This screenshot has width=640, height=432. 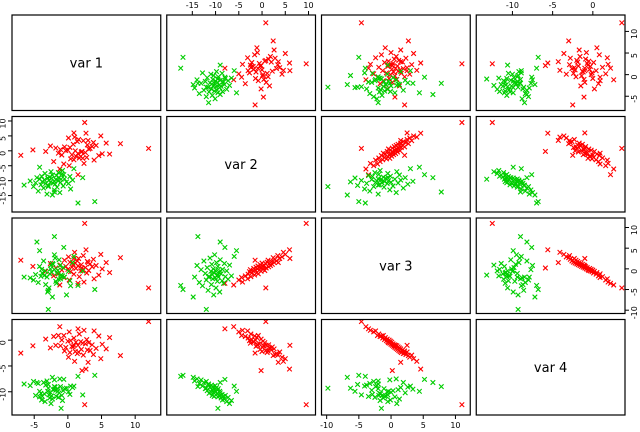 What do you see at coordinates (4, 342) in the screenshot?
I see `tick-label: 0` at bounding box center [4, 342].